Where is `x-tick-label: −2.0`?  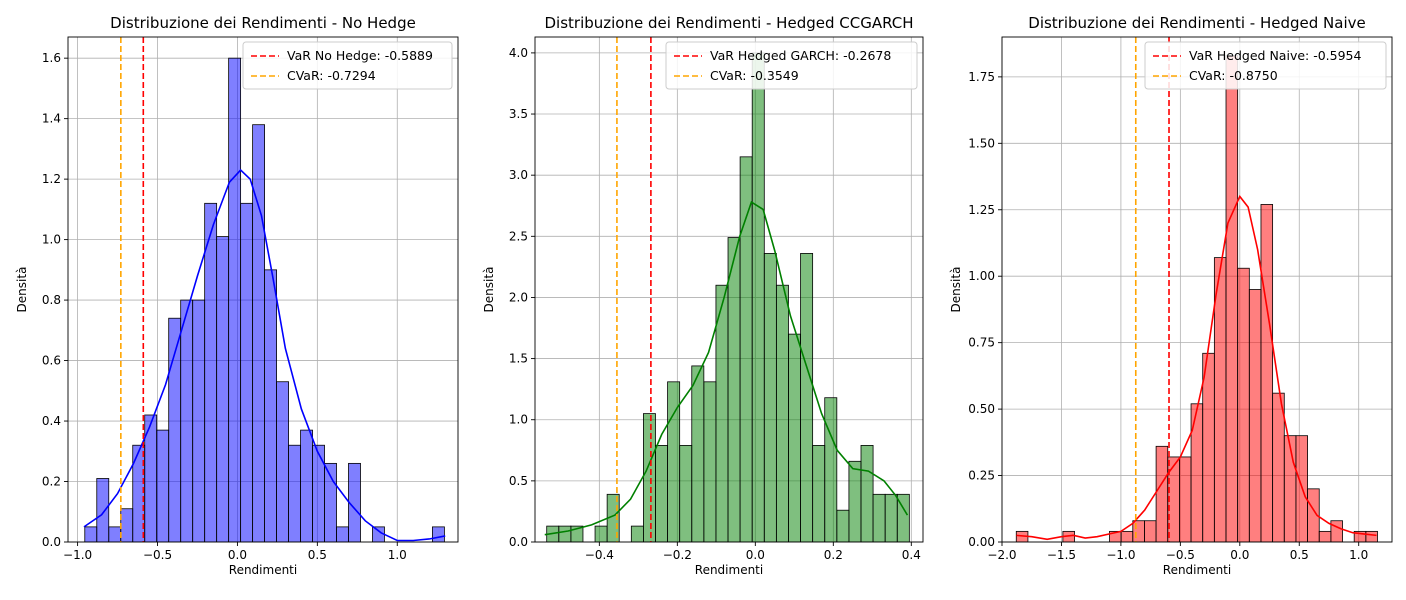
x-tick-label: −2.0 is located at coordinates (1001, 555).